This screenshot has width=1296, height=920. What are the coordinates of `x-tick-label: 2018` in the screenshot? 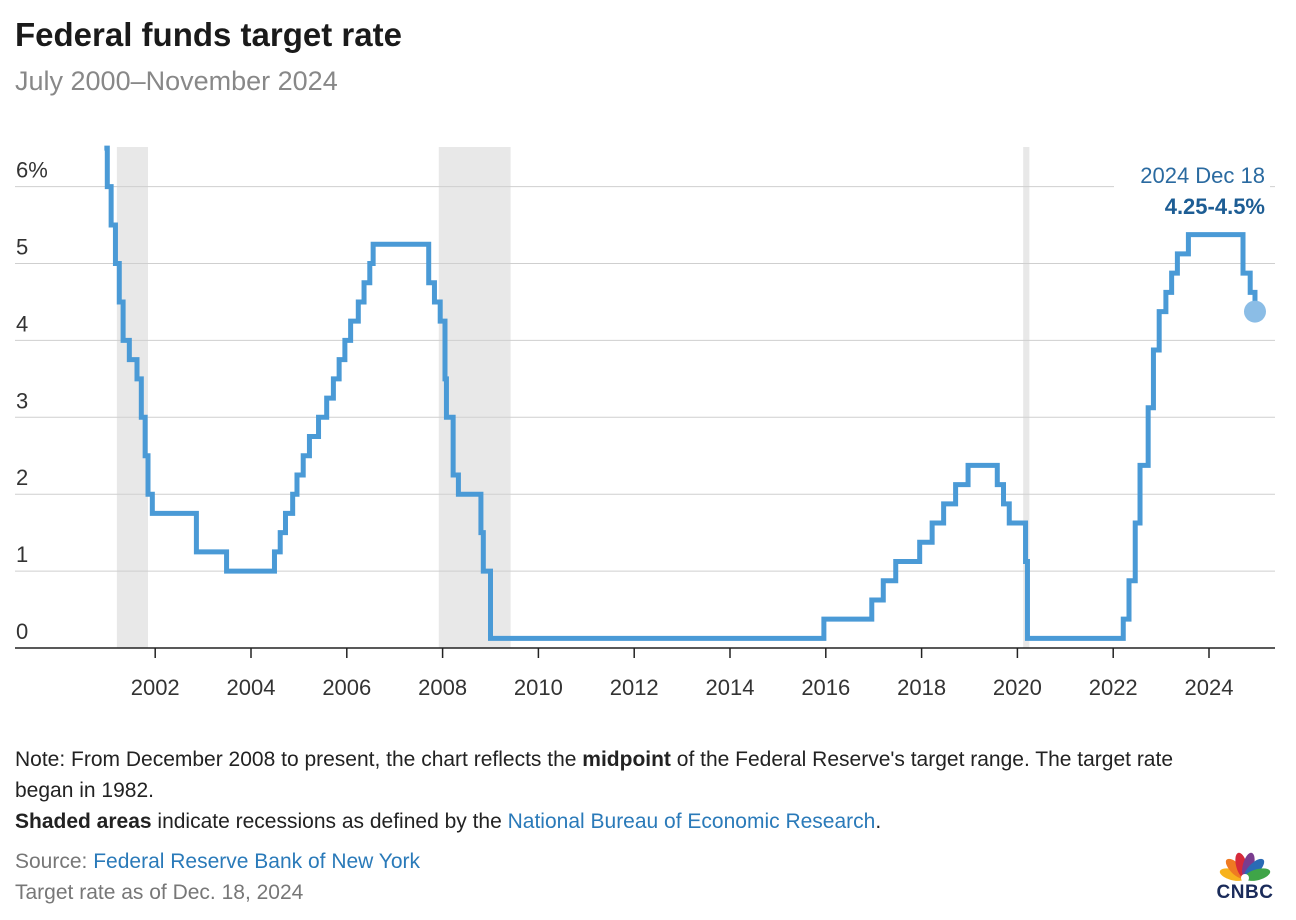 It's located at (921, 687).